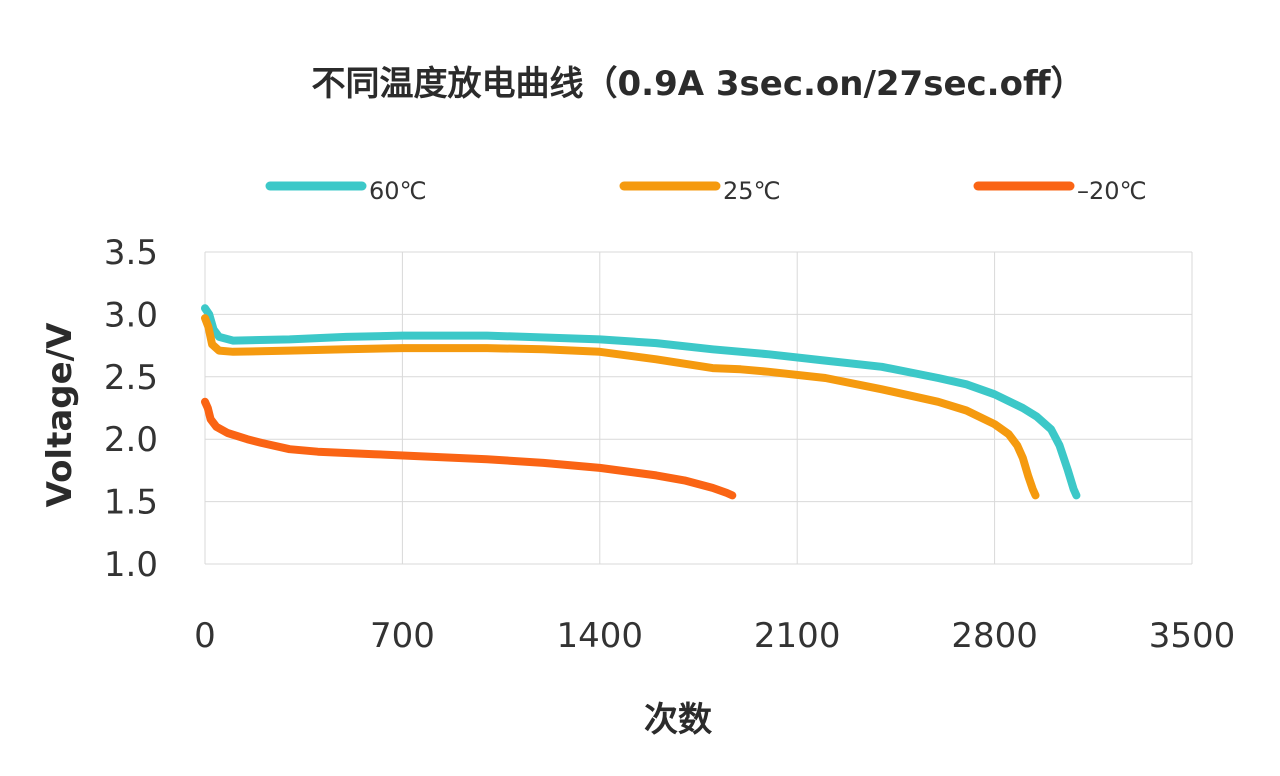  I want to click on x-tick-label: 2800, so click(994, 636).